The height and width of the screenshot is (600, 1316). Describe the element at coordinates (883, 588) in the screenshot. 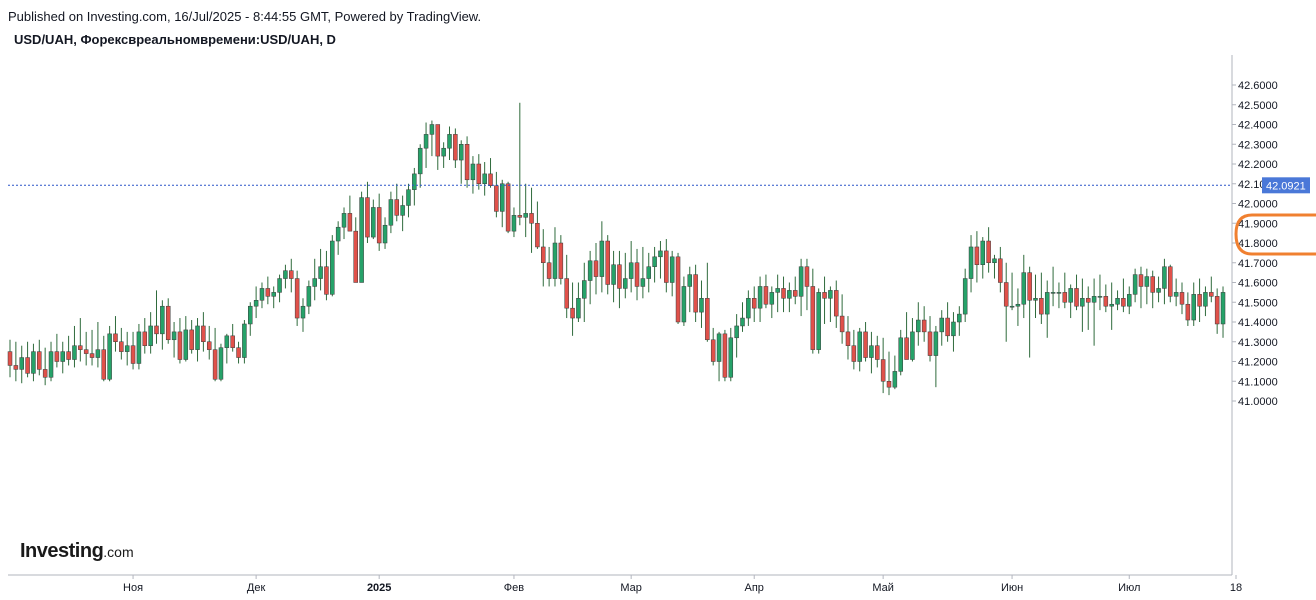

I see `x-tick-label: Май` at that location.